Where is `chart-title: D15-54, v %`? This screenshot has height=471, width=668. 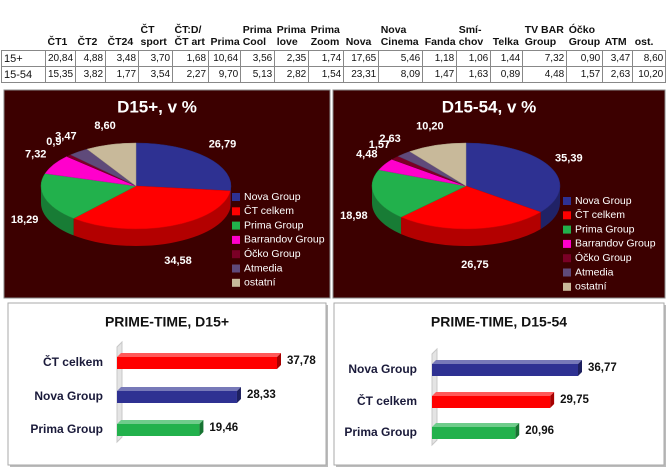
chart-title: D15-54, v % is located at coordinates (489, 106).